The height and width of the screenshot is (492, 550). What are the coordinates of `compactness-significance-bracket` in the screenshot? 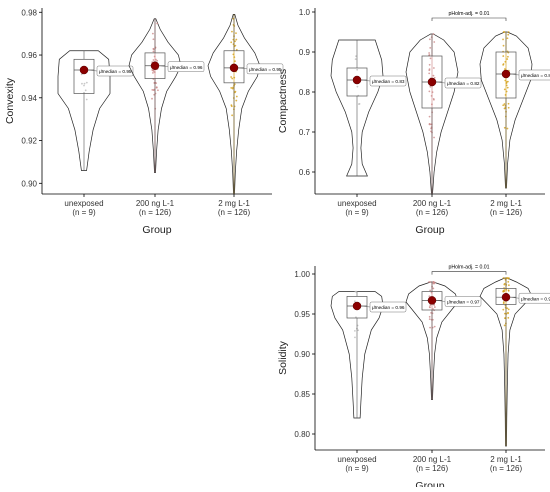 It's located at (469, 19).